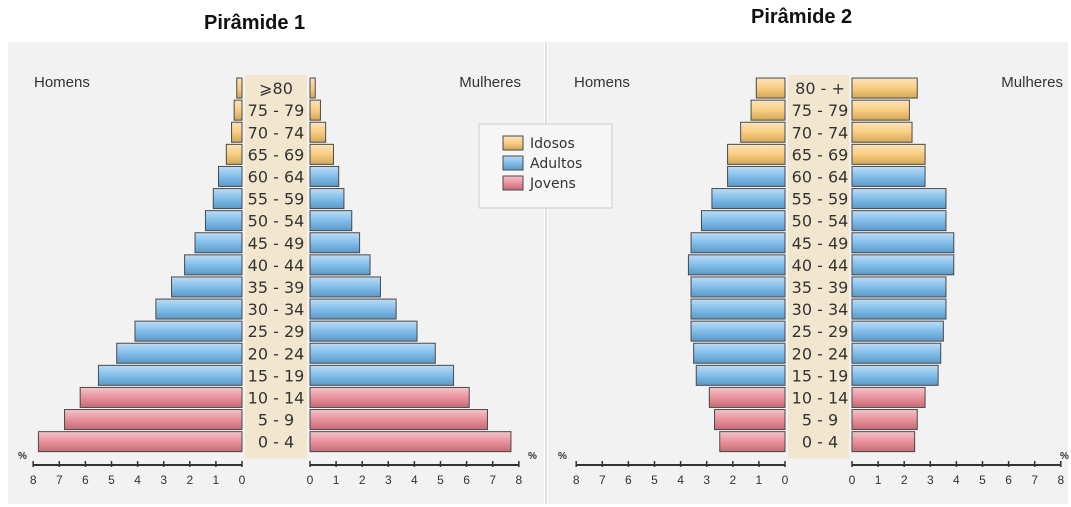 The image size is (1071, 507). Describe the element at coordinates (492, 480) in the screenshot. I see `tick-label-right: 7` at that location.